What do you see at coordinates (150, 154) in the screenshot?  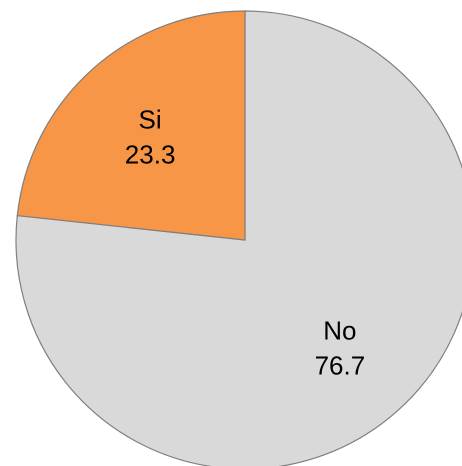 I see `slice-value-si: 23.3` at bounding box center [150, 154].